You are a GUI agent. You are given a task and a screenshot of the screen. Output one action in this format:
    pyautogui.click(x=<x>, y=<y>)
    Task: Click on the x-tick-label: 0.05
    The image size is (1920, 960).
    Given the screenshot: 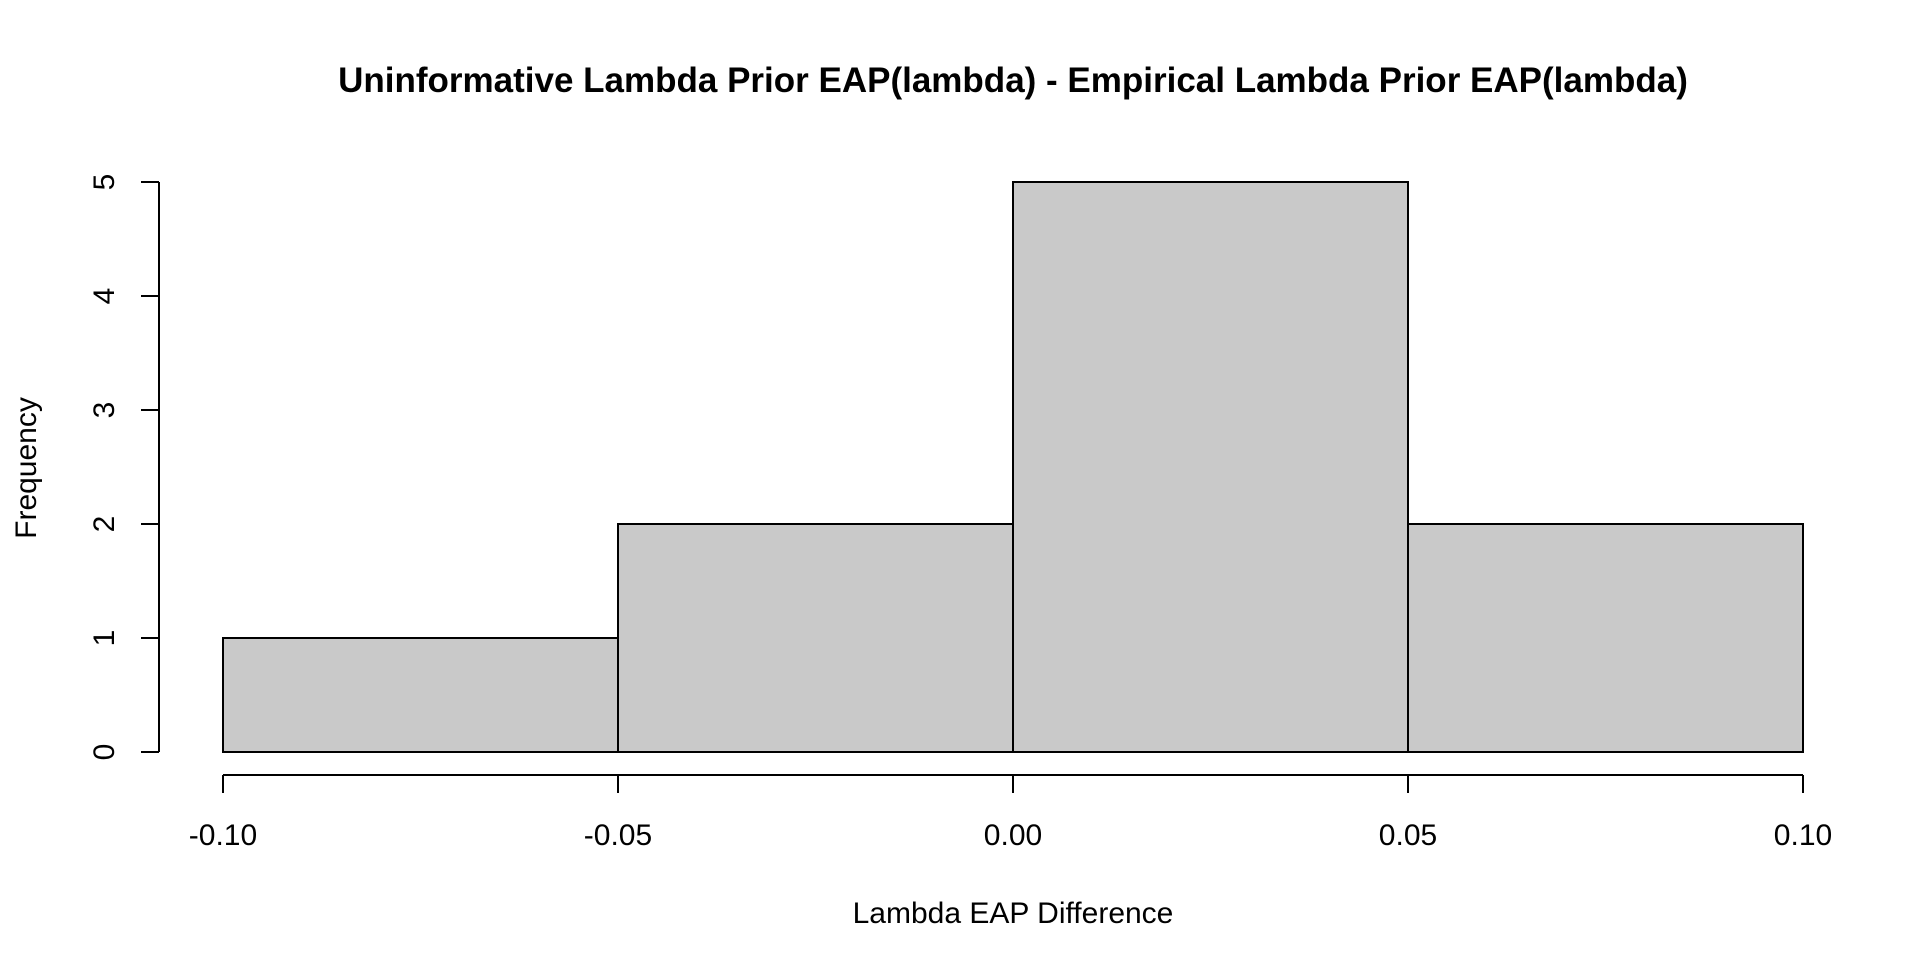 What is the action you would take?
    pyautogui.click(x=1408, y=835)
    